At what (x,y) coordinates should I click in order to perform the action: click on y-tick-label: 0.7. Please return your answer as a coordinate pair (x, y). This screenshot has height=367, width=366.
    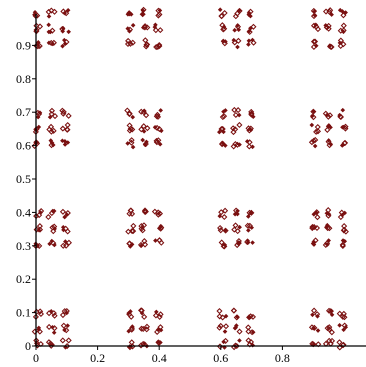
    Looking at the image, I should click on (23, 112).